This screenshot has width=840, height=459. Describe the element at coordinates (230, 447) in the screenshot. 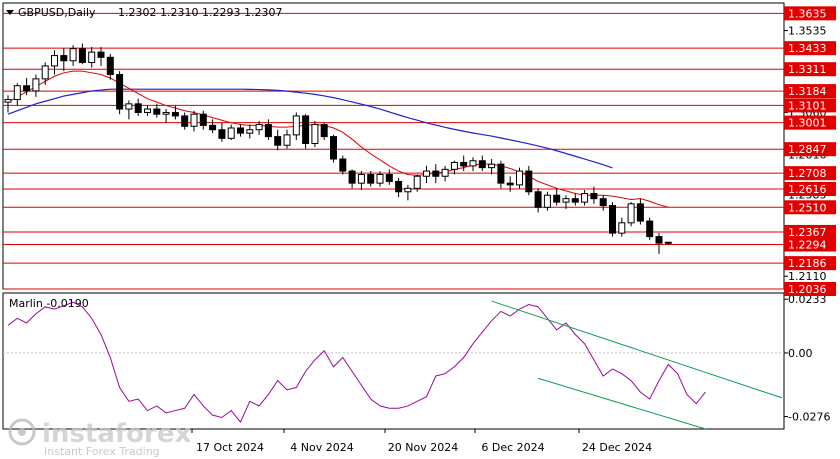

I see `date-axis-label: 17 Oct 2024` at that location.